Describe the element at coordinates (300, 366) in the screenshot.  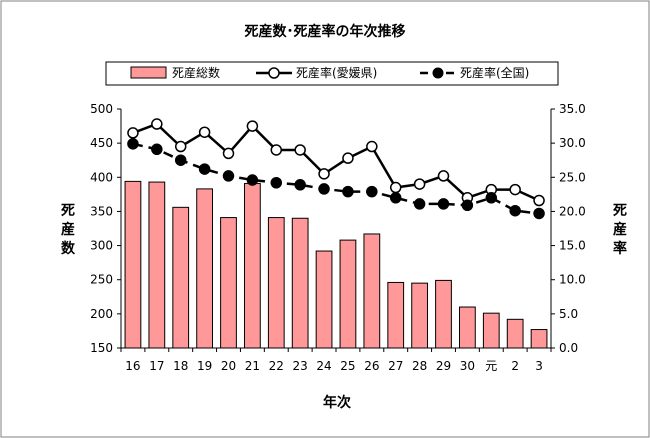
I see `x-tick-label: 23` at that location.